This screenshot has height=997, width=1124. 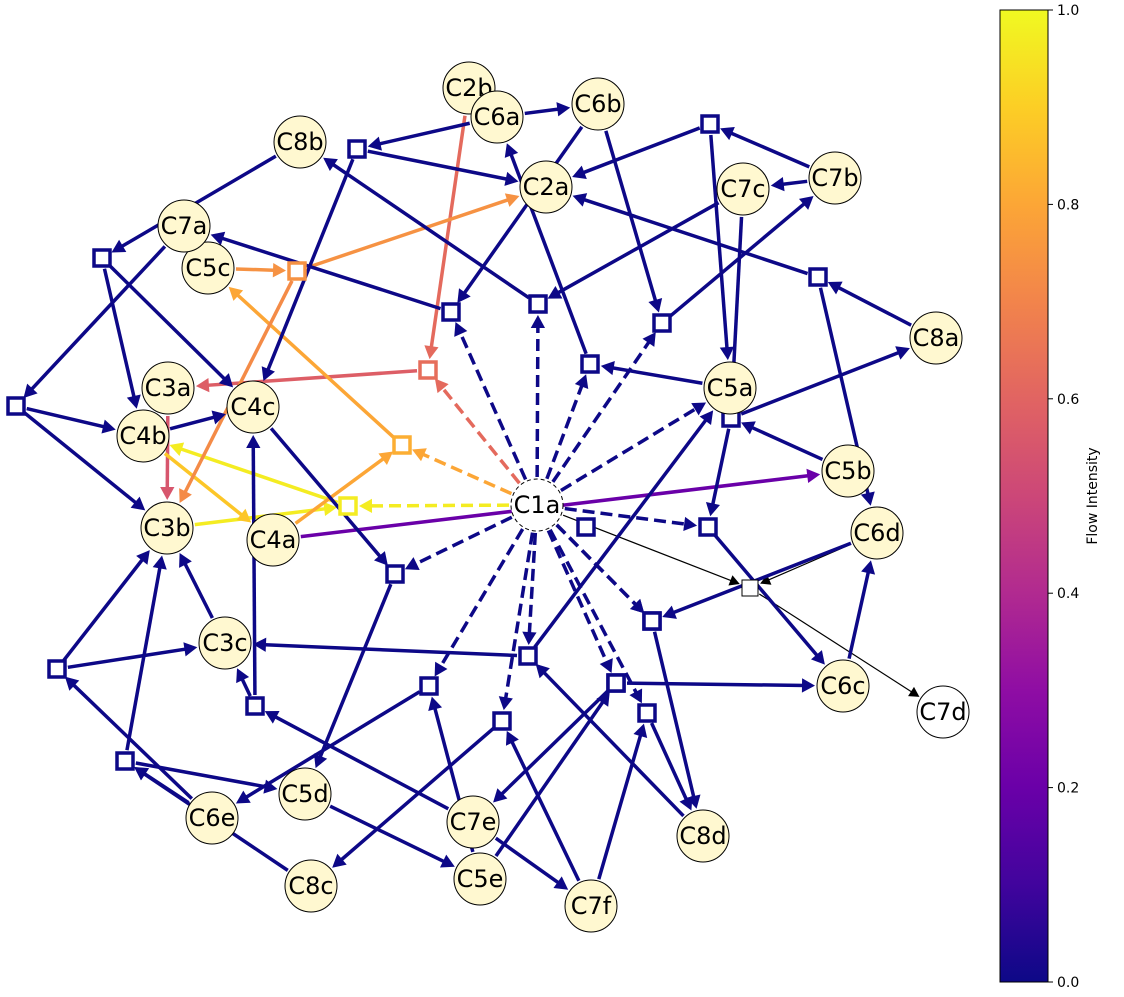 I want to click on node-C7c: C7c, so click(x=743, y=189).